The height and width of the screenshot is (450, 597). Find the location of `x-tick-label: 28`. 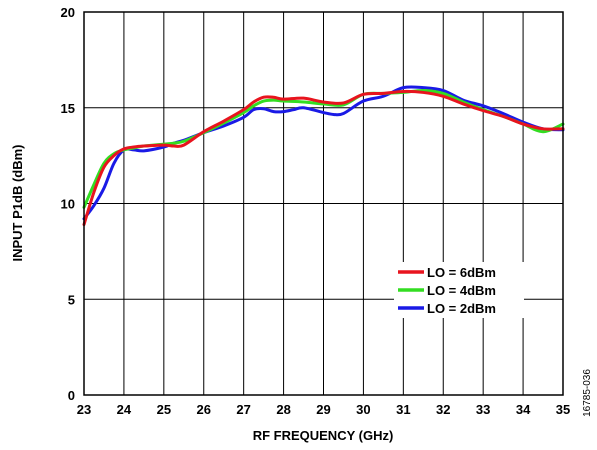

x-tick-label: 28 is located at coordinates (283, 409).